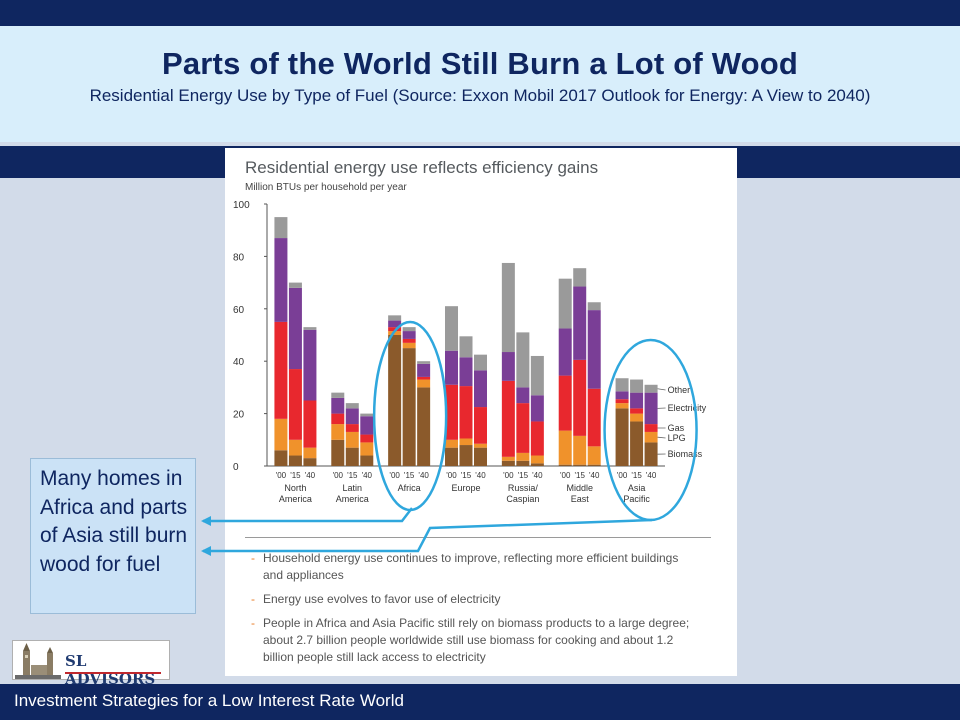 This screenshot has width=960, height=720. Describe the element at coordinates (326, 187) in the screenshot. I see `chart-unit-label: Million BTUs per household per year` at that location.